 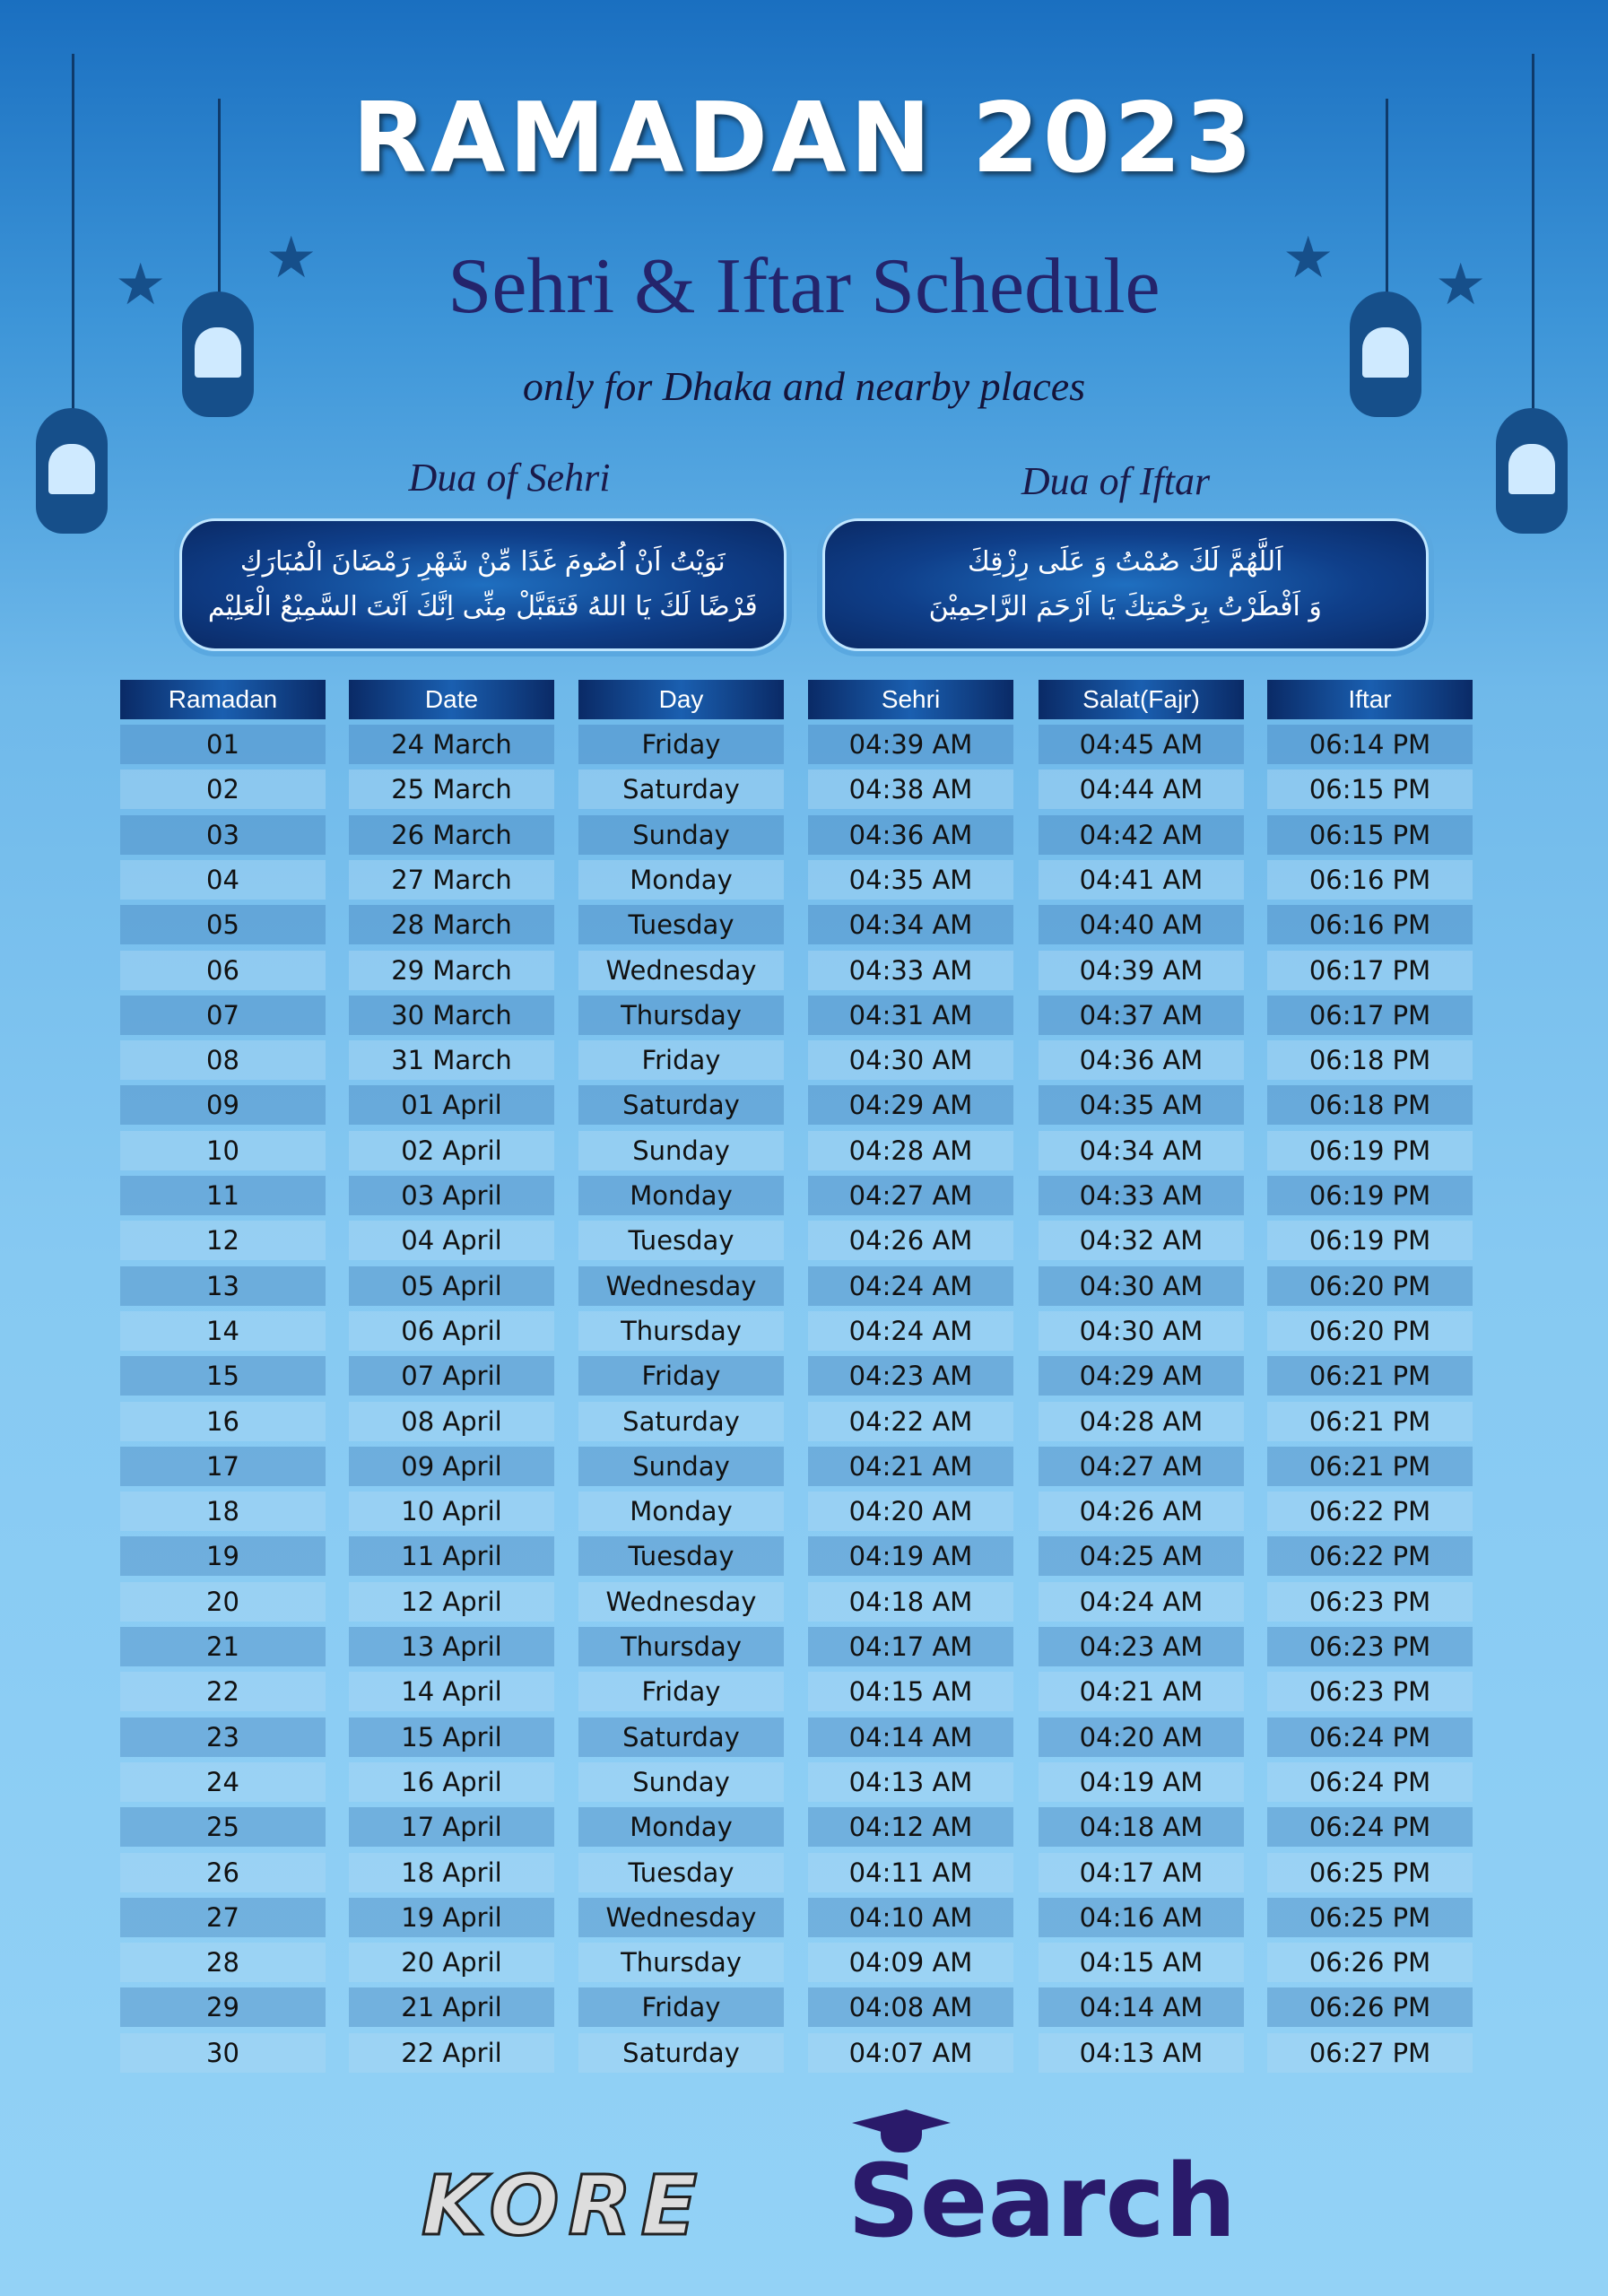 I want to click on cell-iftar: 06:20 PM, so click(x=1370, y=1330).